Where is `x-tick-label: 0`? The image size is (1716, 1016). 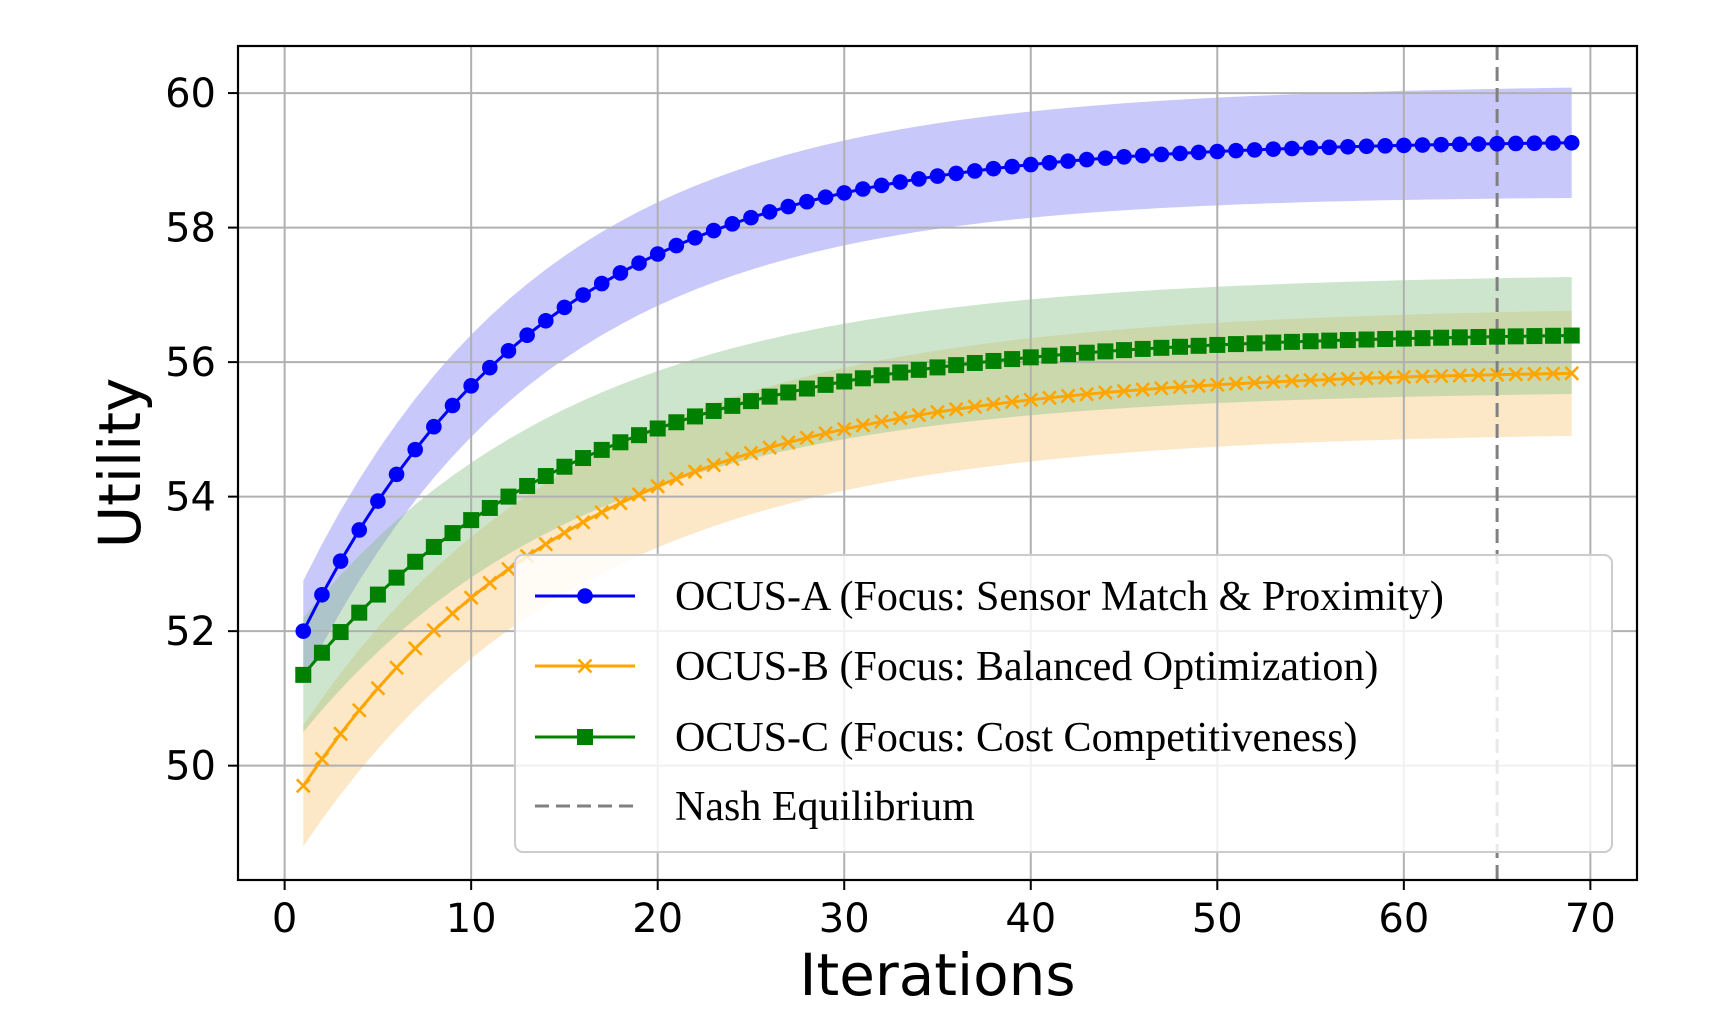
x-tick-label: 0 is located at coordinates (284, 919).